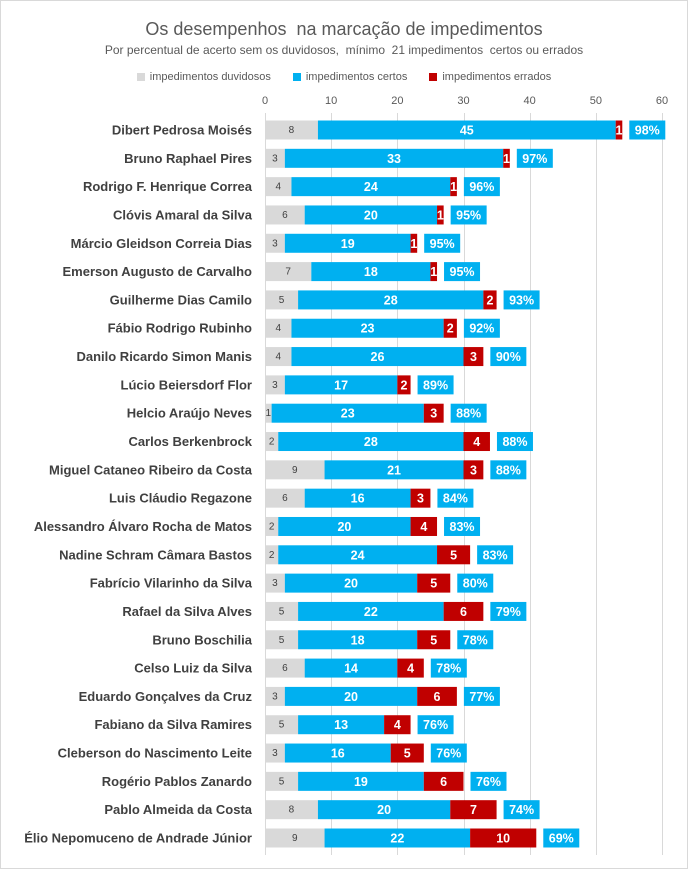  I want to click on x-tick-label: 60, so click(662, 101).